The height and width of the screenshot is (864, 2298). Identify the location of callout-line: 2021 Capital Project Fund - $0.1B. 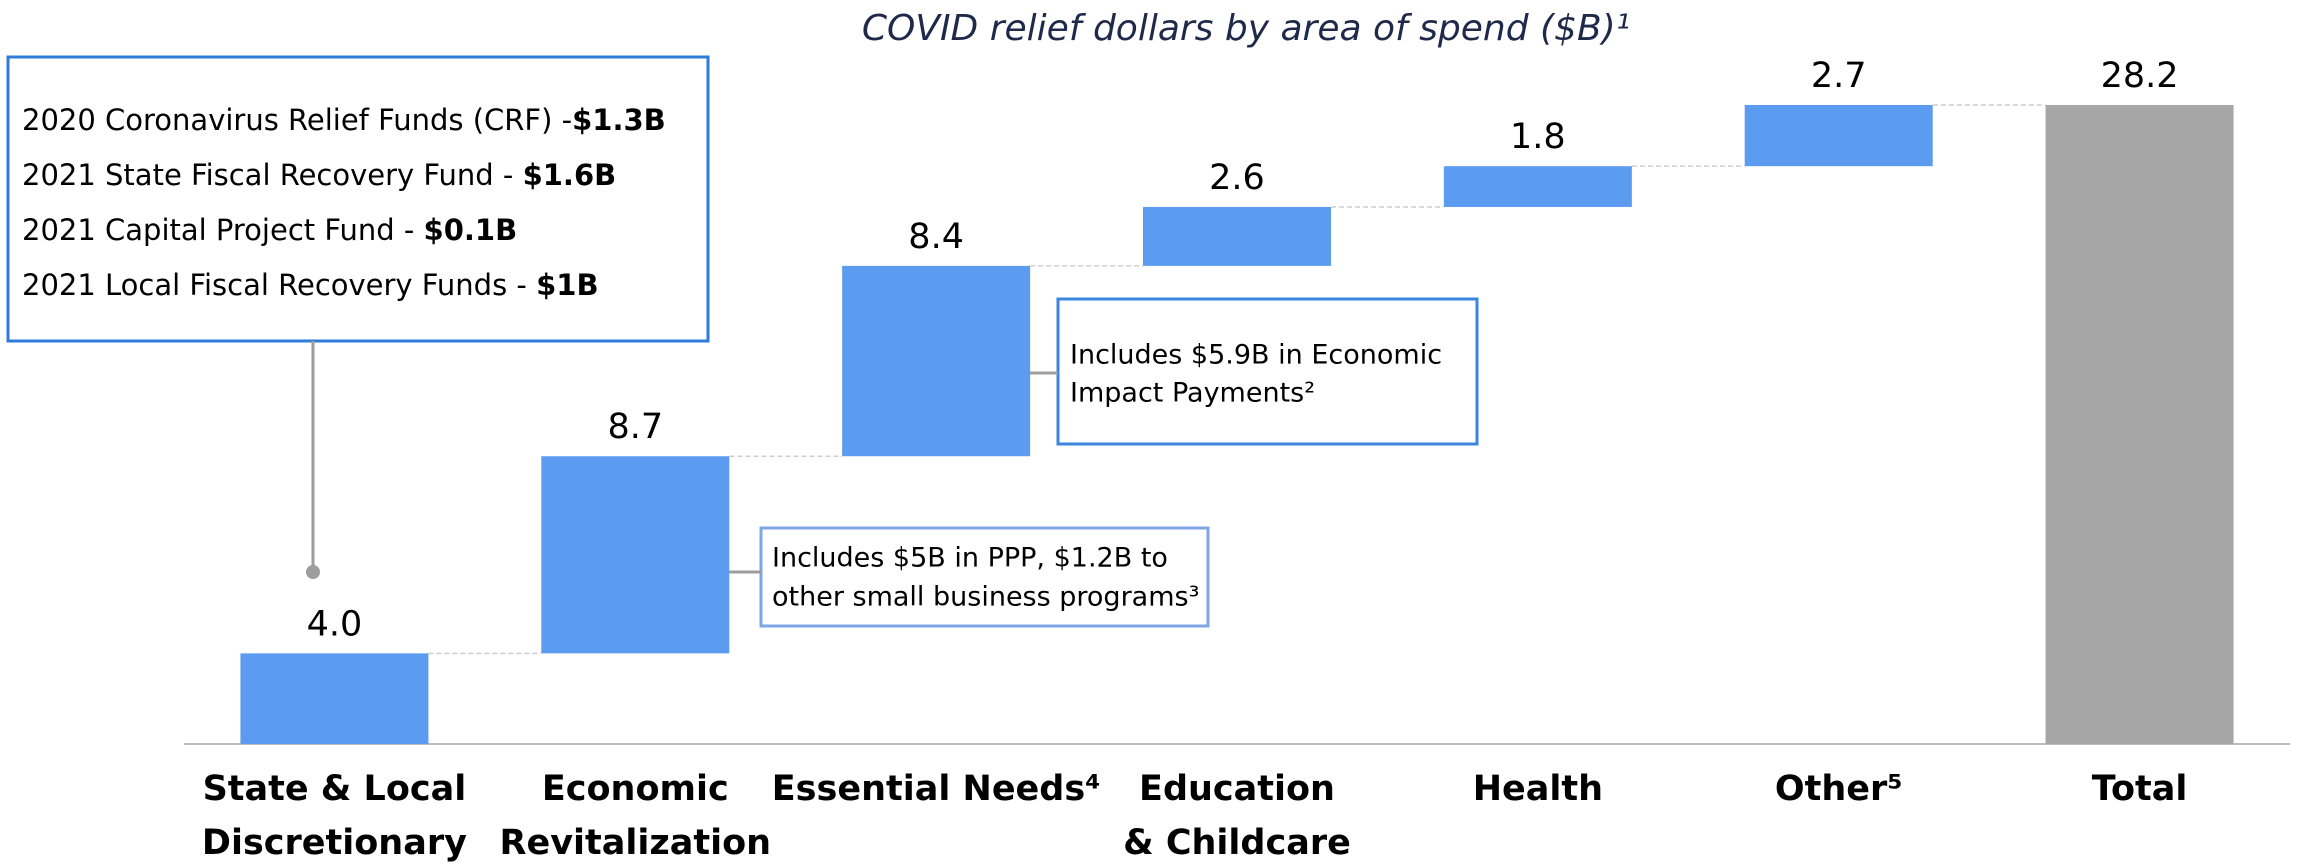
(269, 230).